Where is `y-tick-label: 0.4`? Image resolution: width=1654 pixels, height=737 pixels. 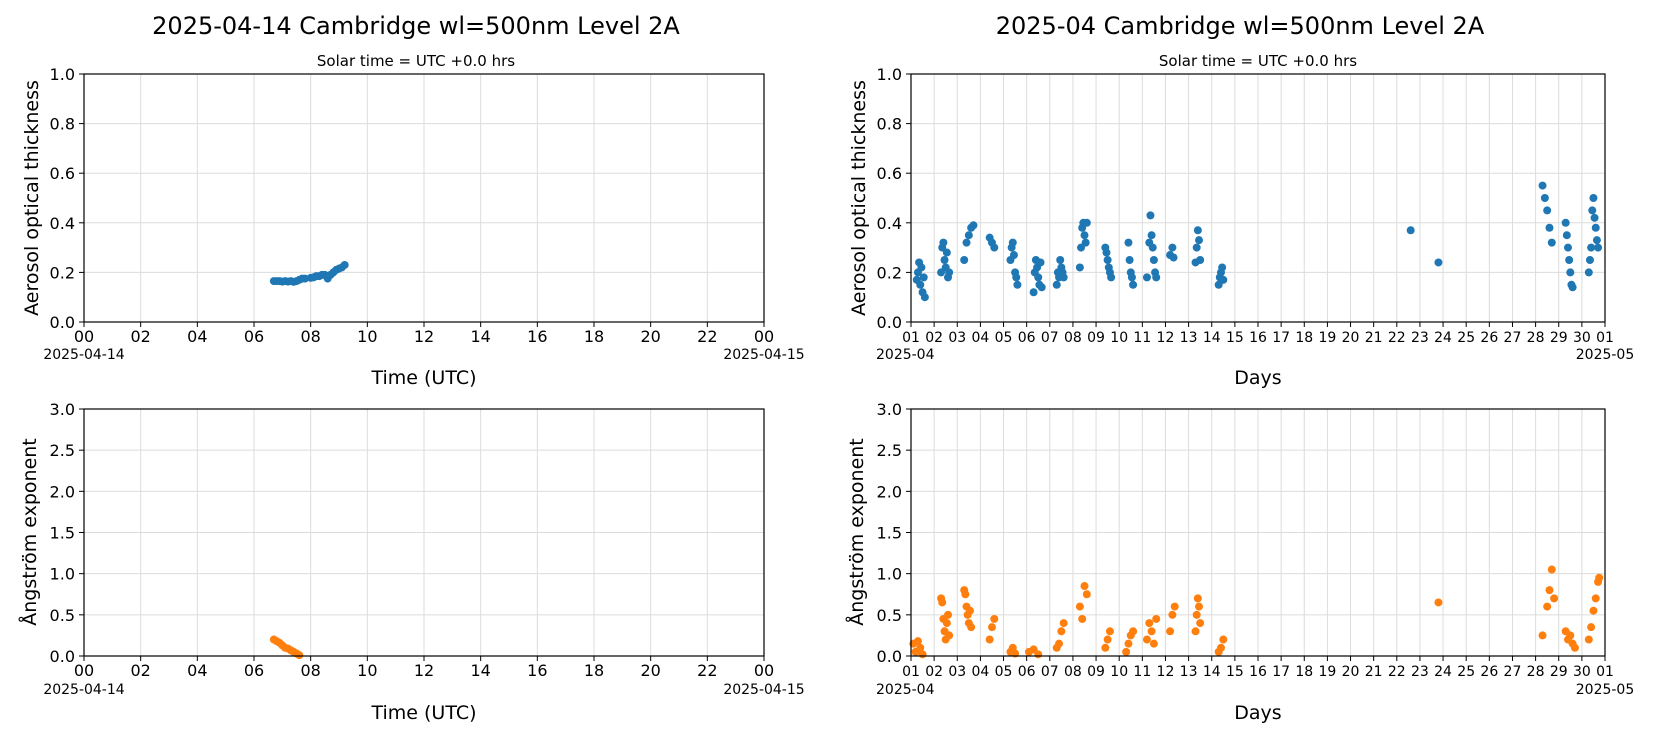
y-tick-label: 0.4 is located at coordinates (62, 223).